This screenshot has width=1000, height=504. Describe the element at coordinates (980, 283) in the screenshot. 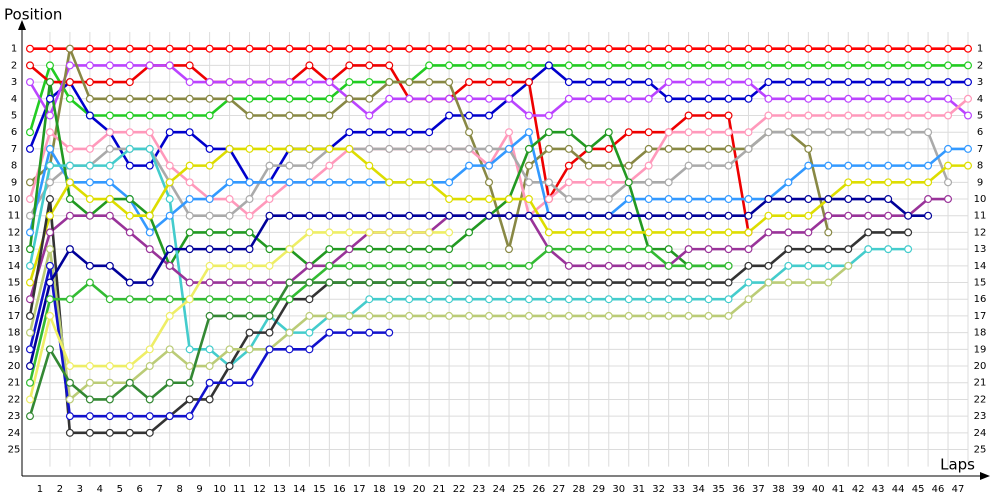

I see `y-tick-label-right: 15` at that location.